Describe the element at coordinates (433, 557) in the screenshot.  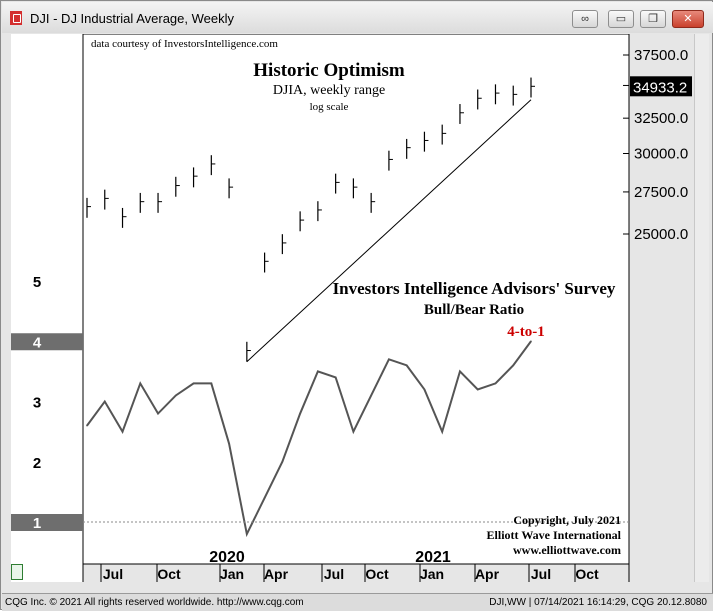
I see `year-label-2021: 2021` at that location.